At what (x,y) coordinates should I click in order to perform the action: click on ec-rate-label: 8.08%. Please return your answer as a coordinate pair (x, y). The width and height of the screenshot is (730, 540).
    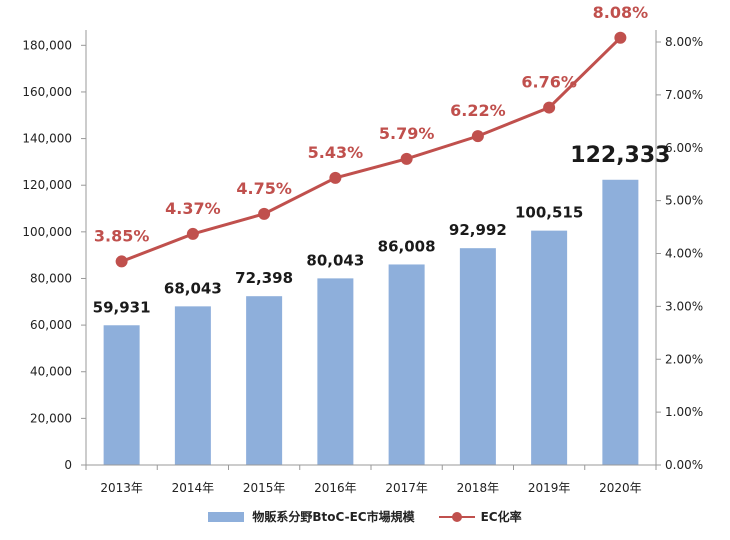
    Looking at the image, I should click on (621, 12).